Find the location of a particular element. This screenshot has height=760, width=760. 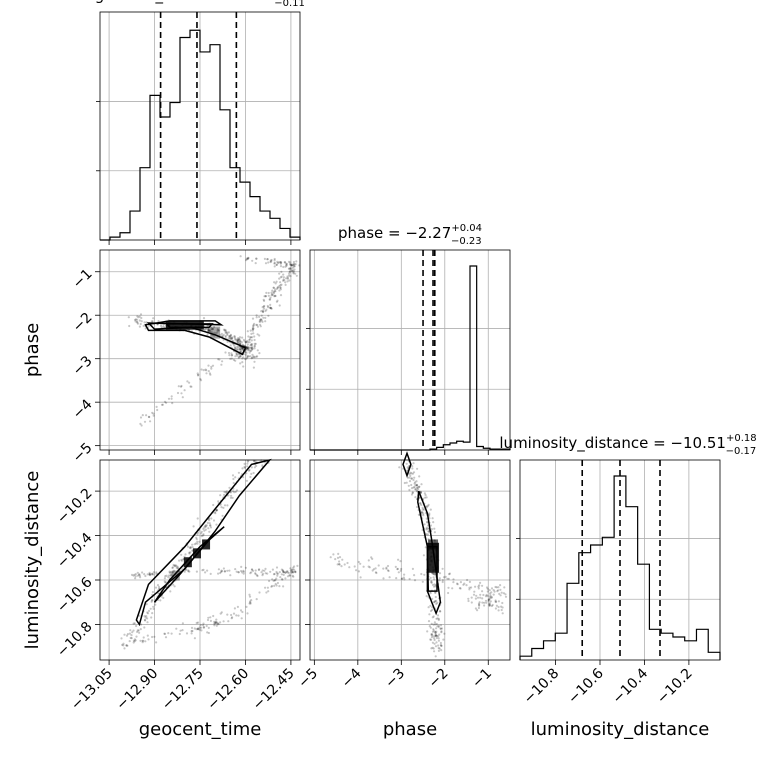

tick-label: −10.6 is located at coordinates (75, 595).